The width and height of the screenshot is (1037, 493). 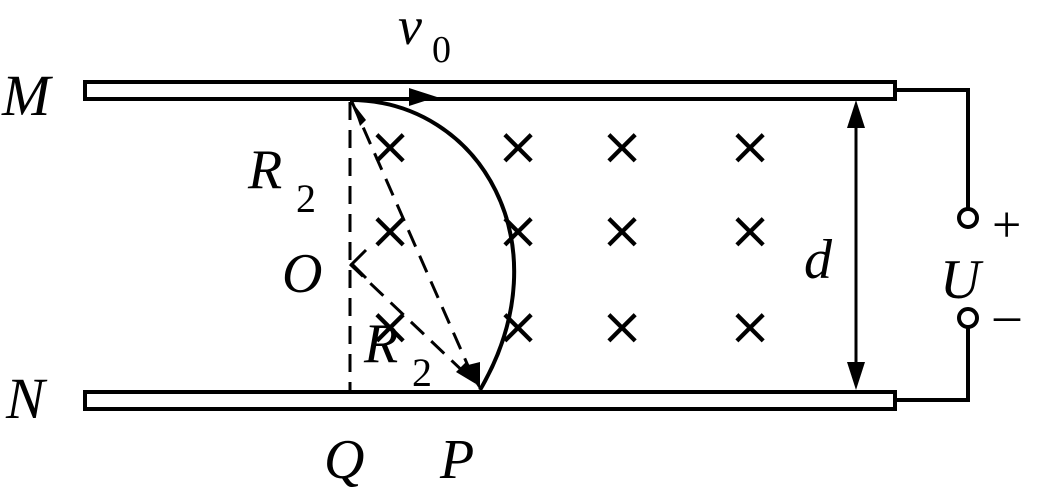 What do you see at coordinates (344, 460) in the screenshot?
I see `label-point-q: Q` at bounding box center [344, 460].